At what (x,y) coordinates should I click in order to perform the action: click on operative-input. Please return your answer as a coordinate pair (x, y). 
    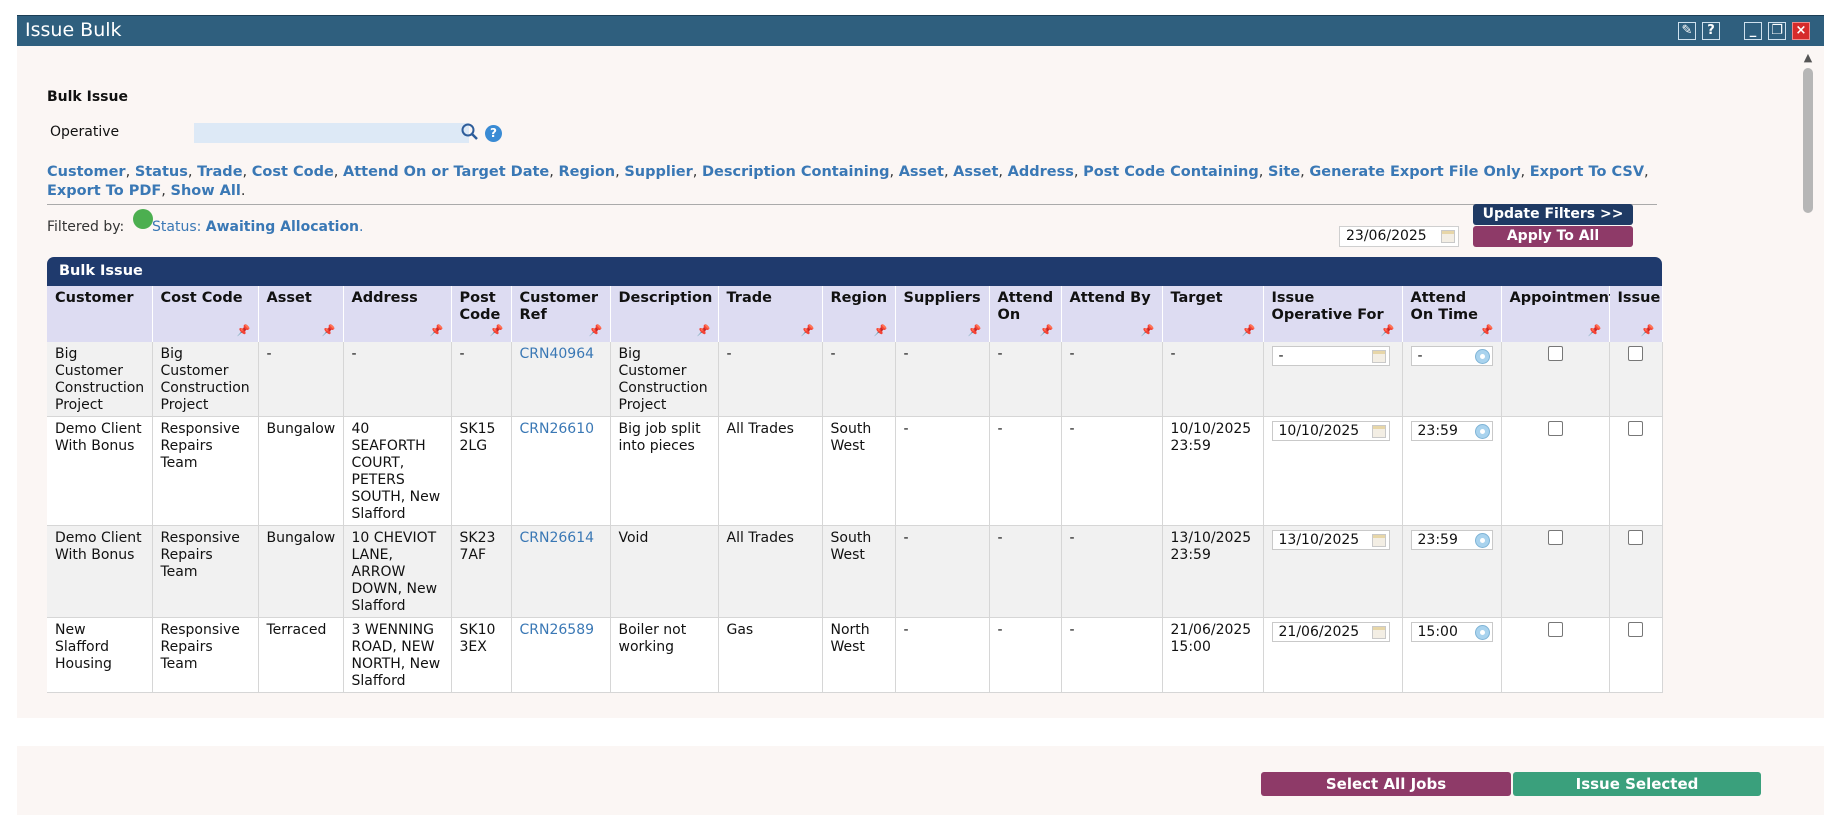
    Looking at the image, I should click on (331, 133).